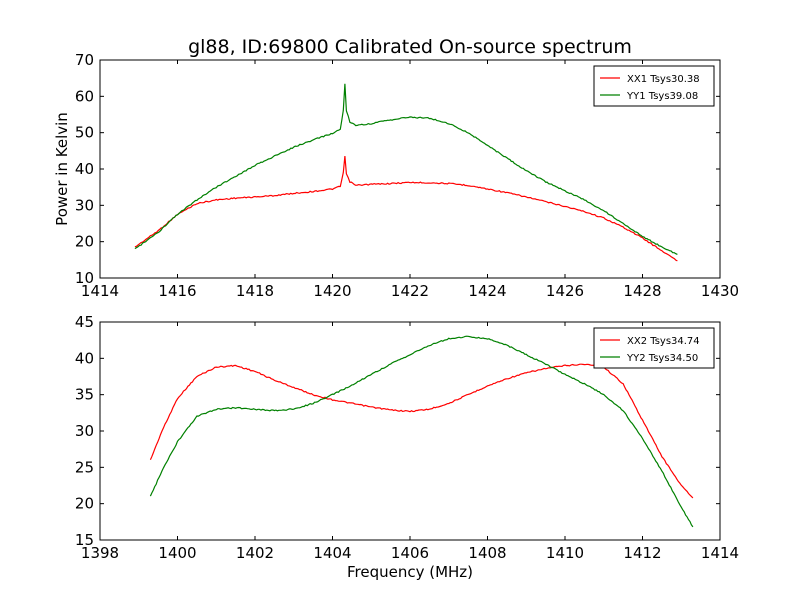 The width and height of the screenshot is (800, 600). Describe the element at coordinates (663, 79) in the screenshot. I see `legend-entry-label: XX1 Tsys30.38` at that location.